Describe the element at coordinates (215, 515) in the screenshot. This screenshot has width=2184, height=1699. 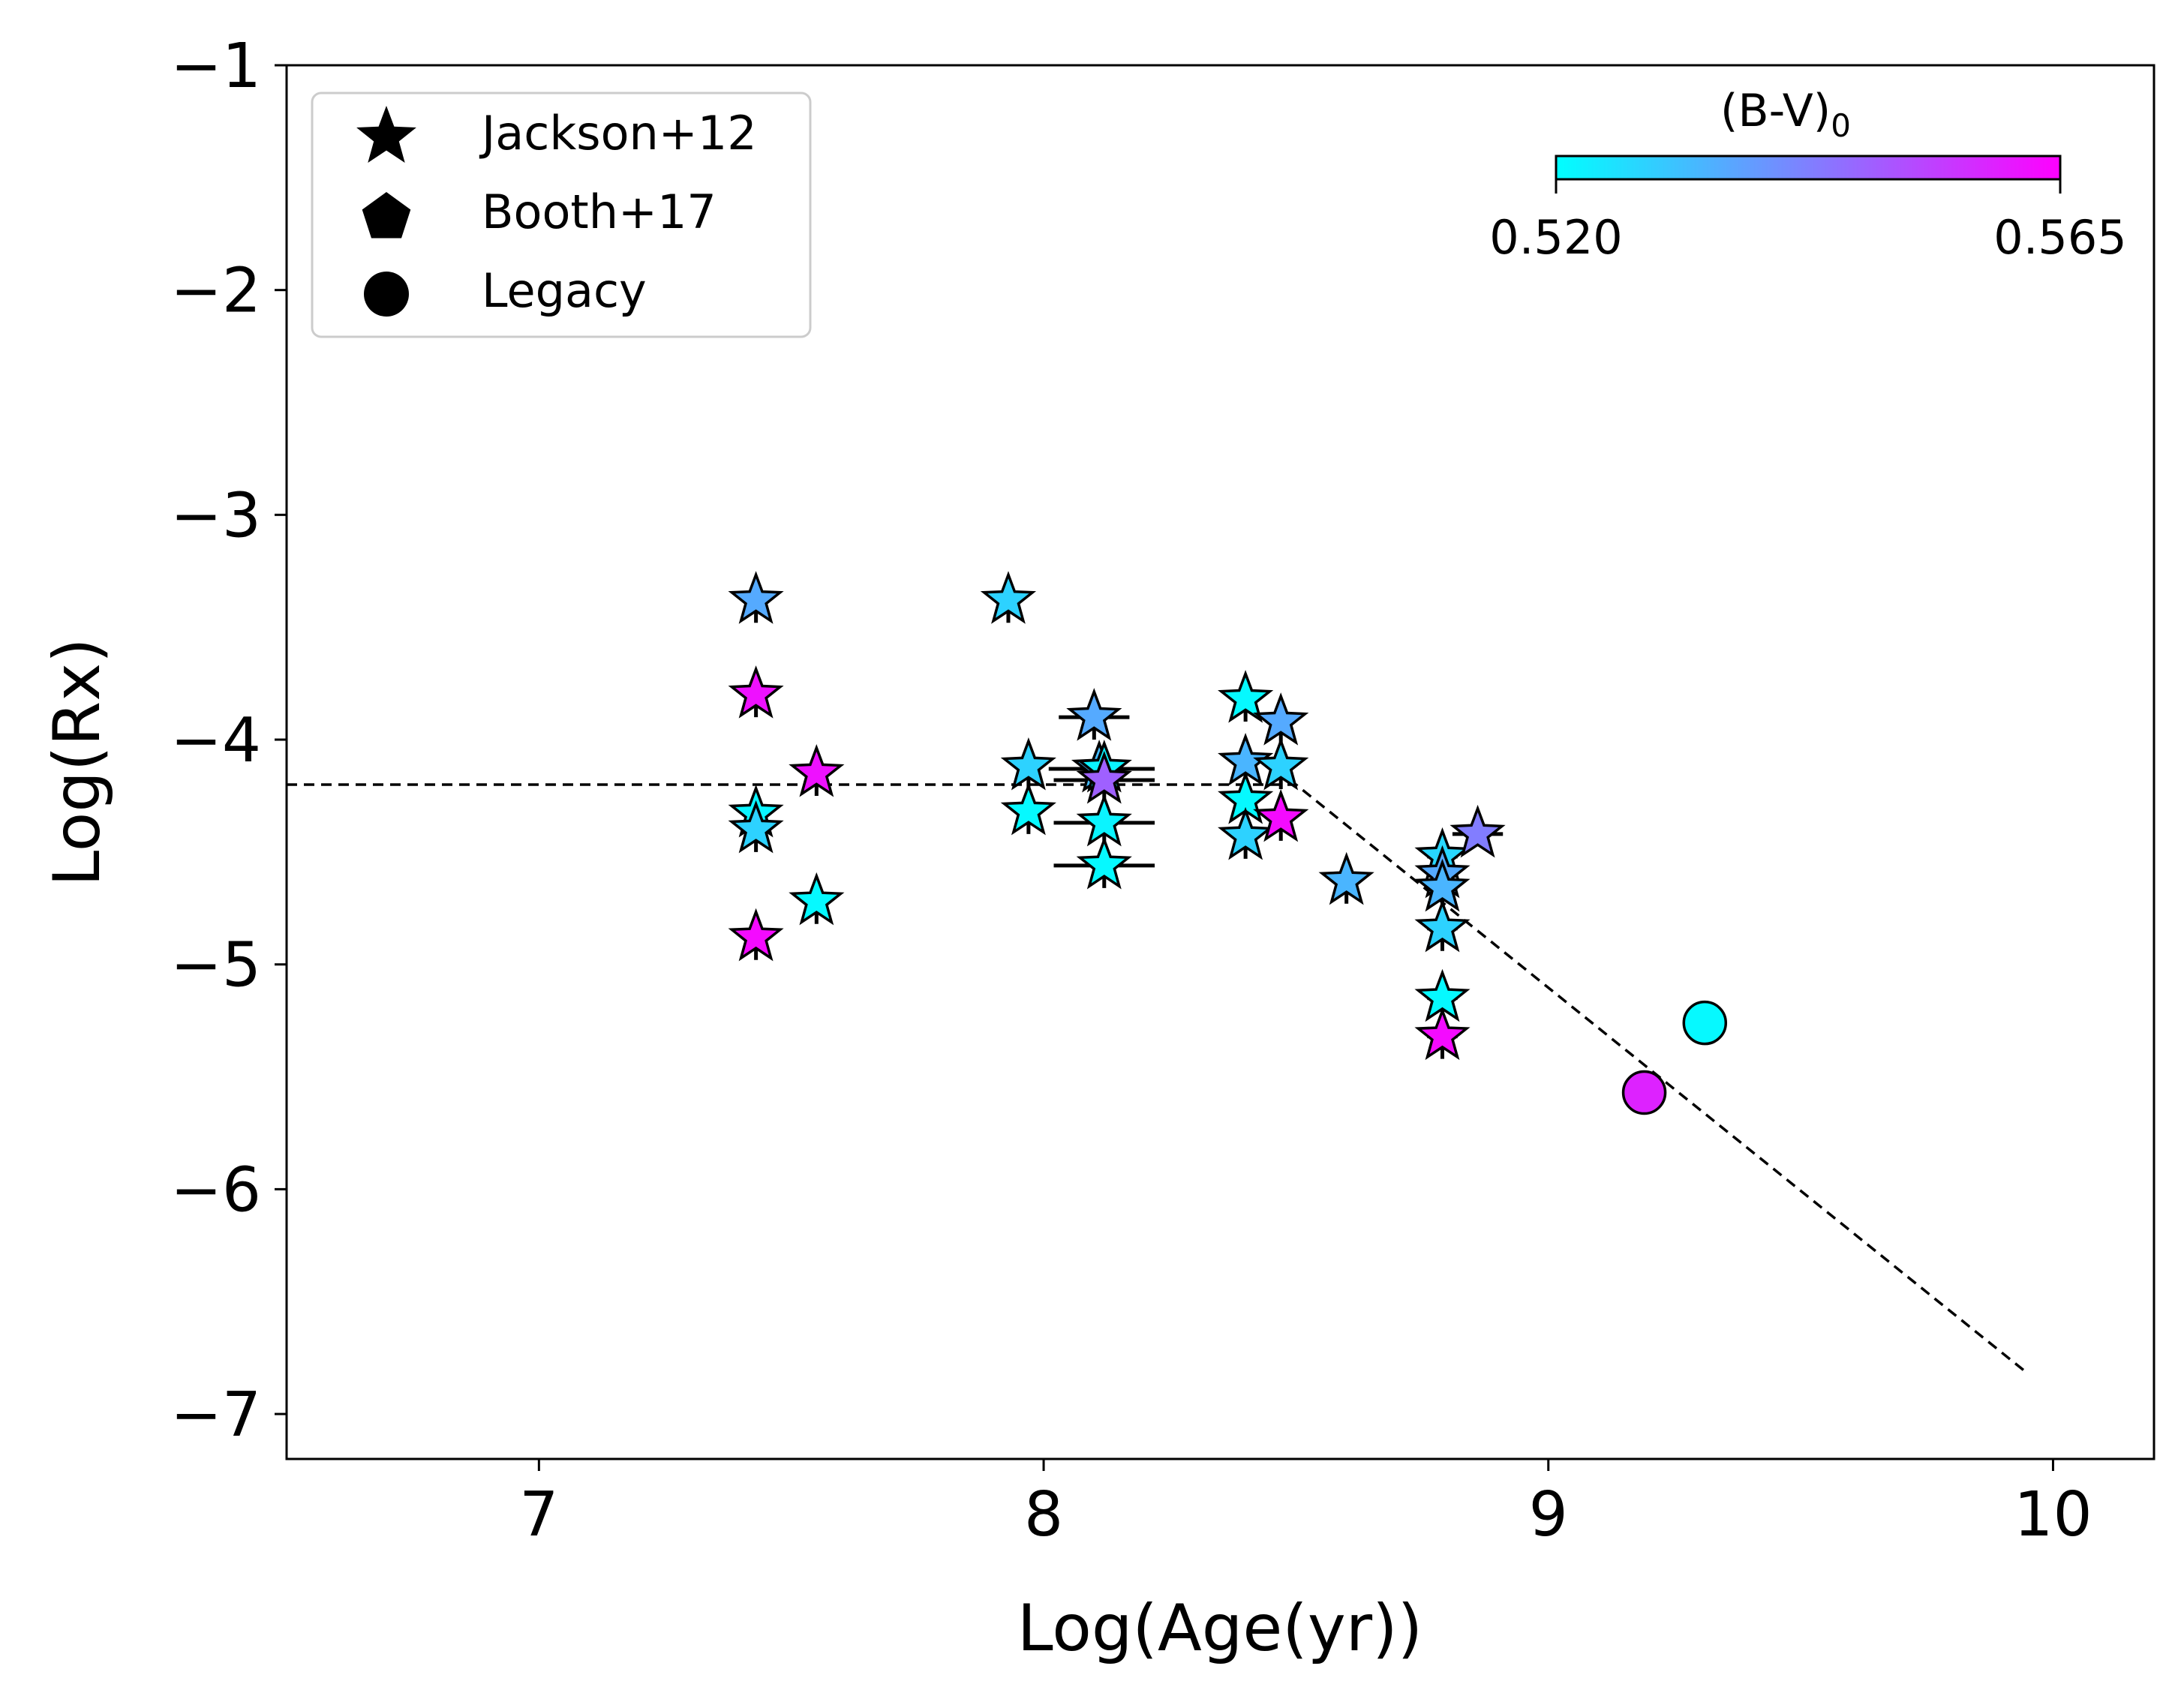
I see `y-tick-label: −3` at that location.